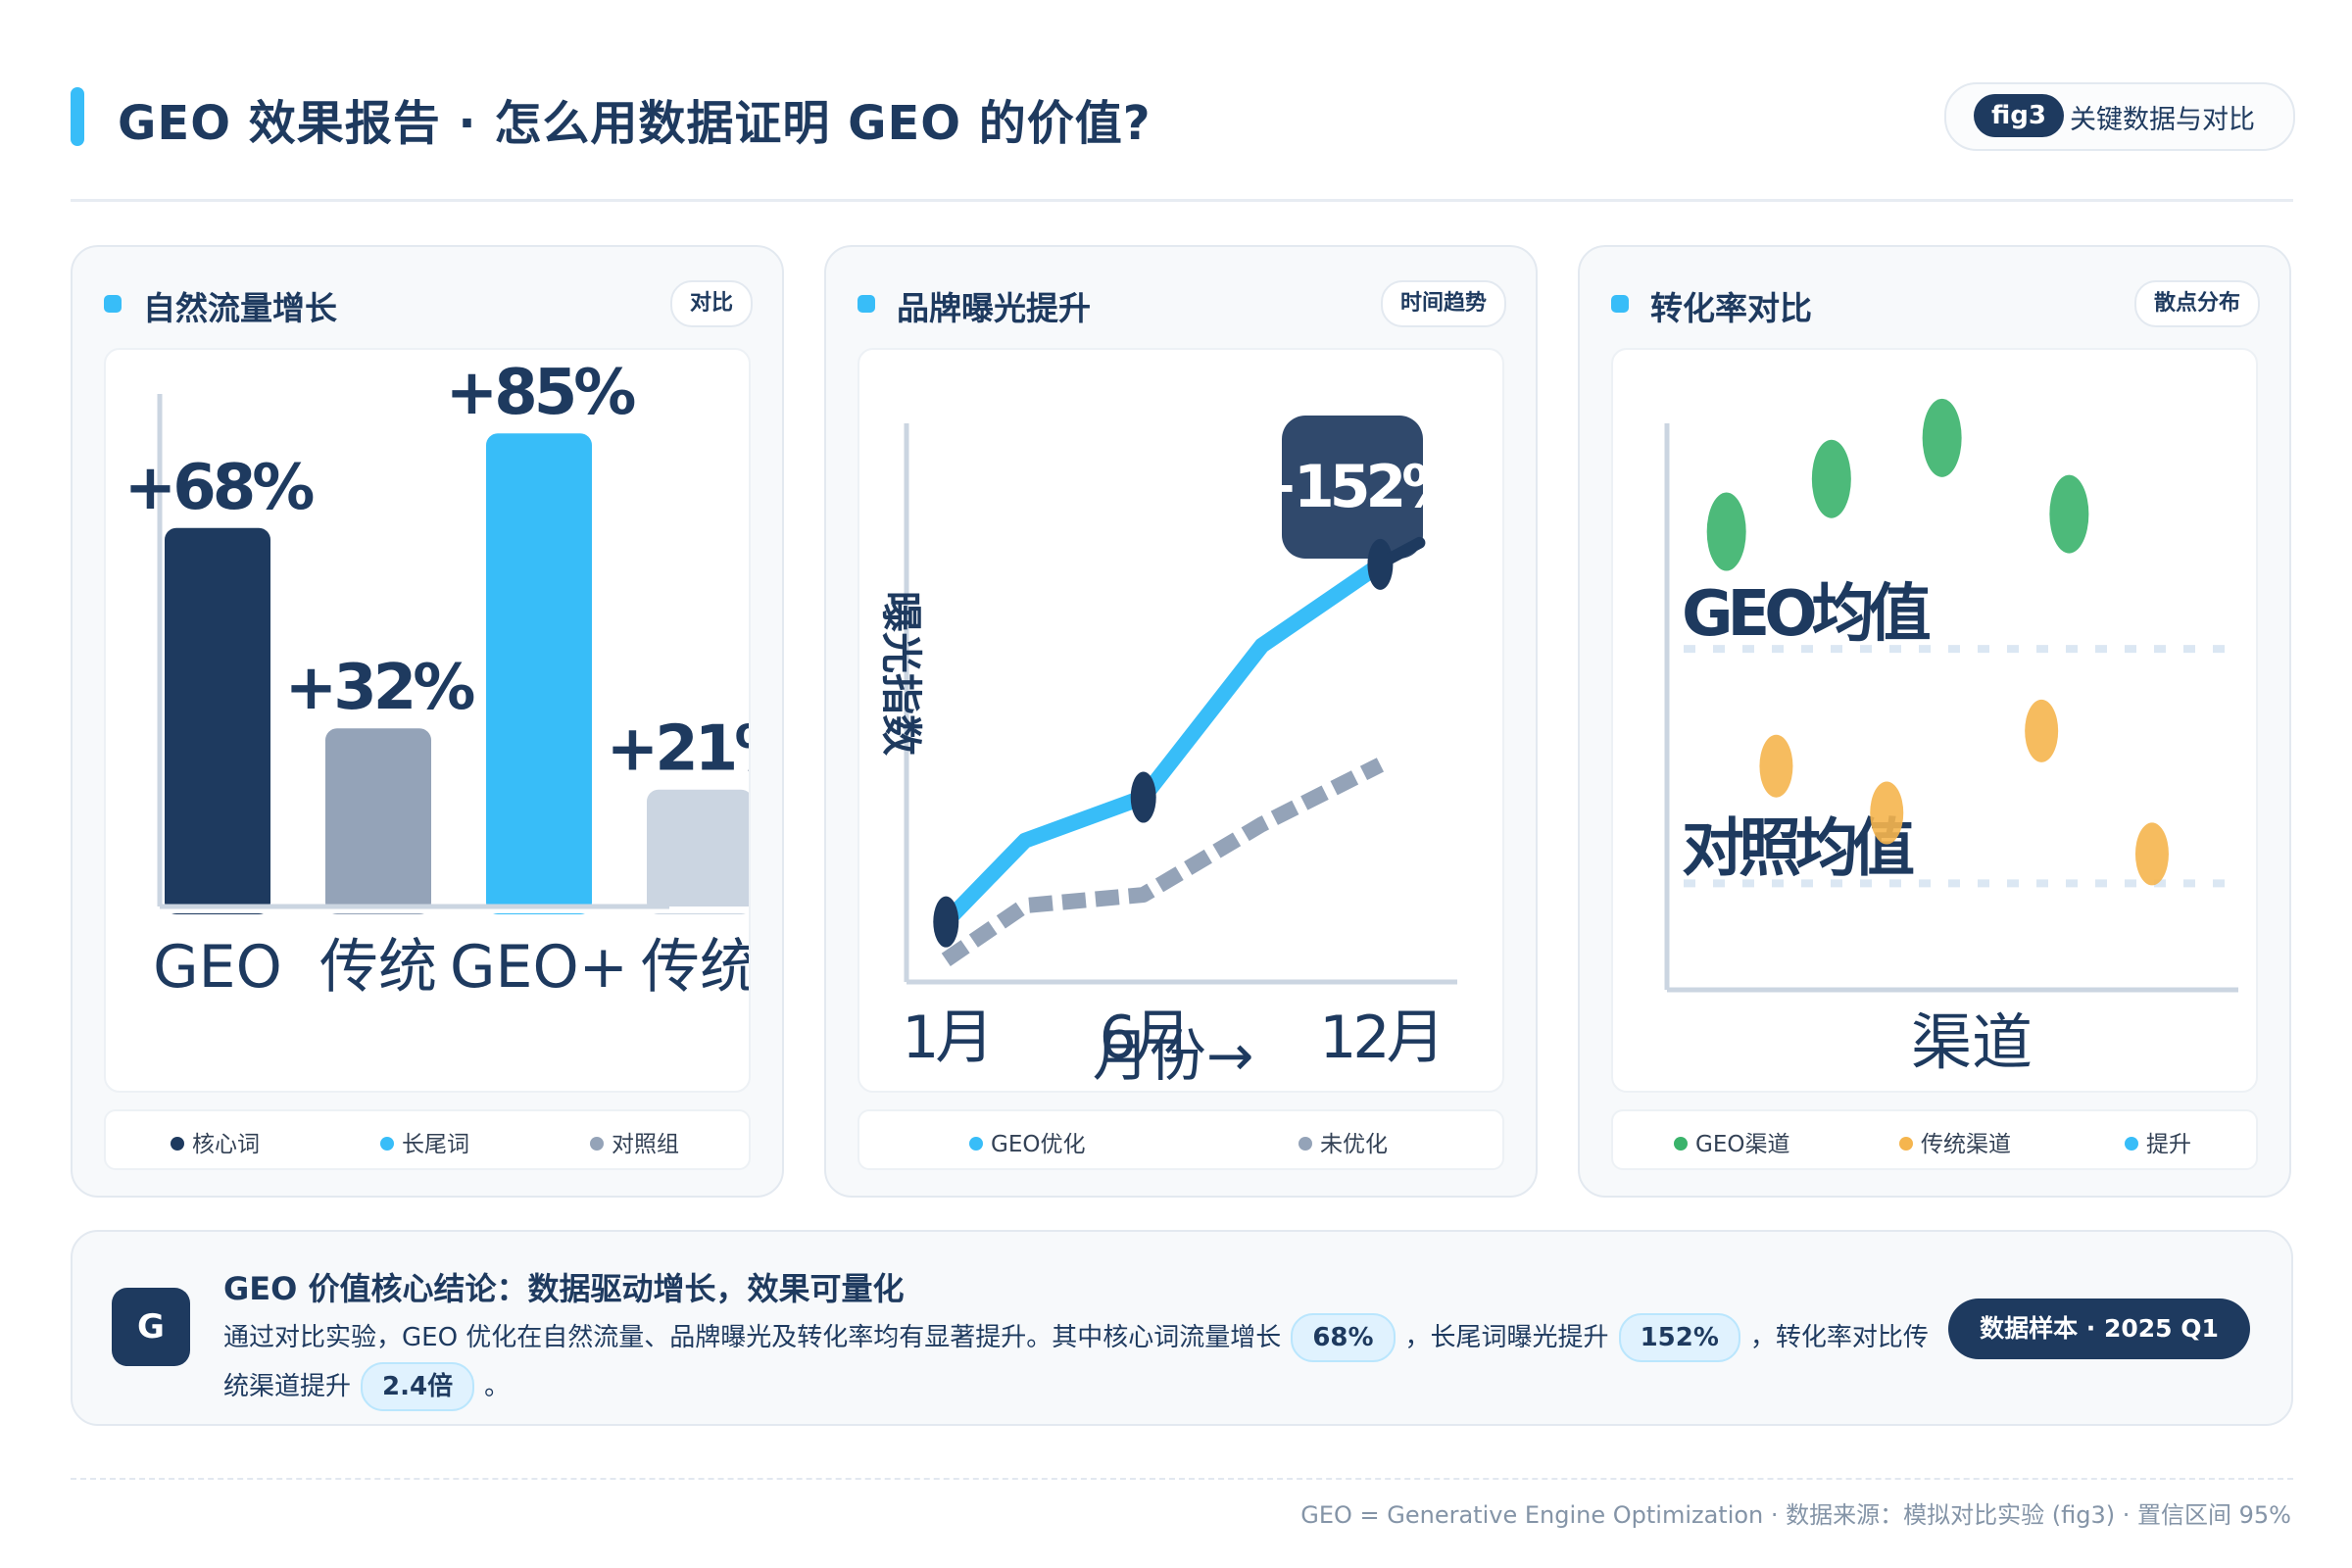 The image size is (2352, 1568). I want to click on x-axis-label: 月份→, so click(1173, 1055).